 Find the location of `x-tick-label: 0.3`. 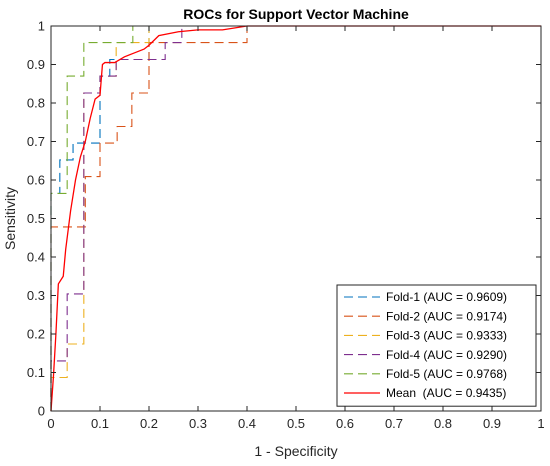

x-tick-label: 0.3 is located at coordinates (198, 423).